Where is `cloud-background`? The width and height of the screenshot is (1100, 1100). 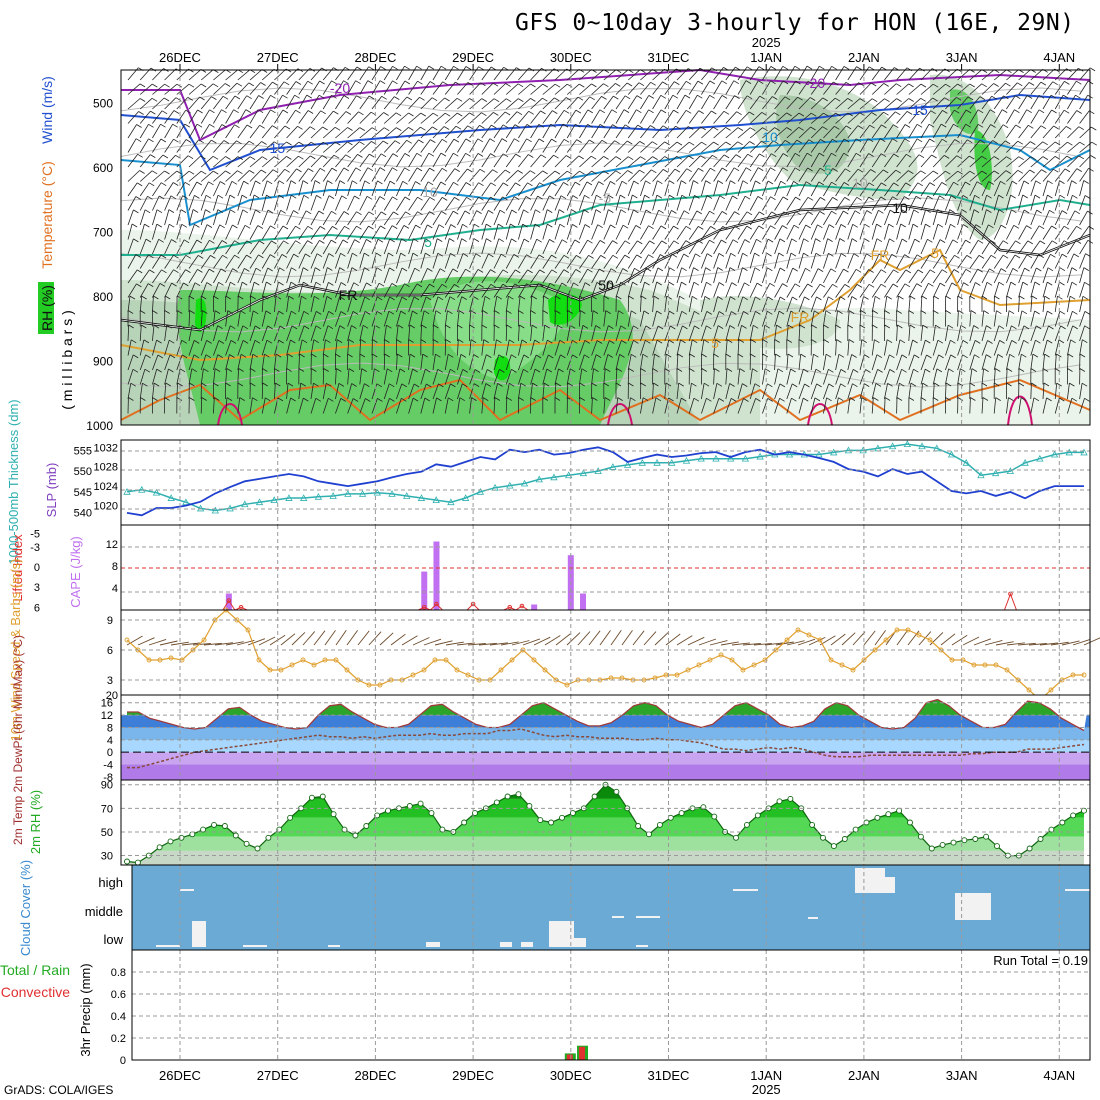 cloud-background is located at coordinates (611, 907).